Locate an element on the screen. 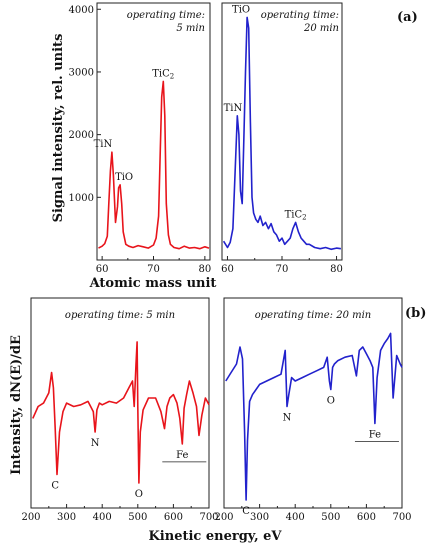 The image size is (432, 550). panel-a-label: (a) is located at coordinates (407, 17).